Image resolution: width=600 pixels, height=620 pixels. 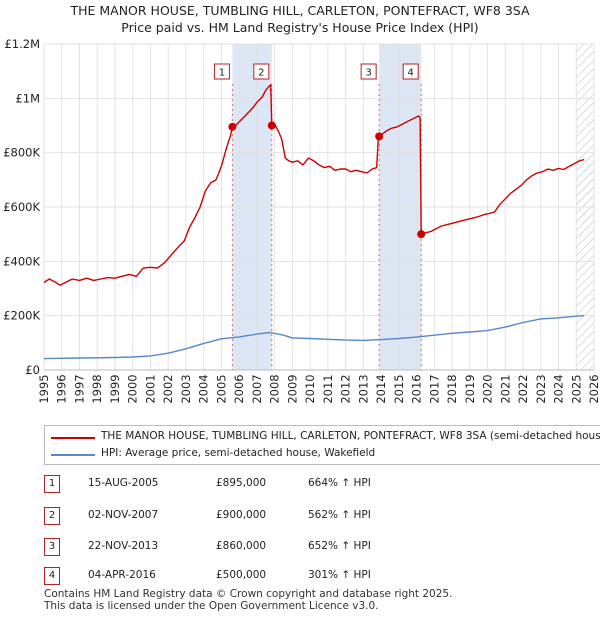 What do you see at coordinates (97, 388) in the screenshot?
I see `x-tick-label: 1998` at bounding box center [97, 388].